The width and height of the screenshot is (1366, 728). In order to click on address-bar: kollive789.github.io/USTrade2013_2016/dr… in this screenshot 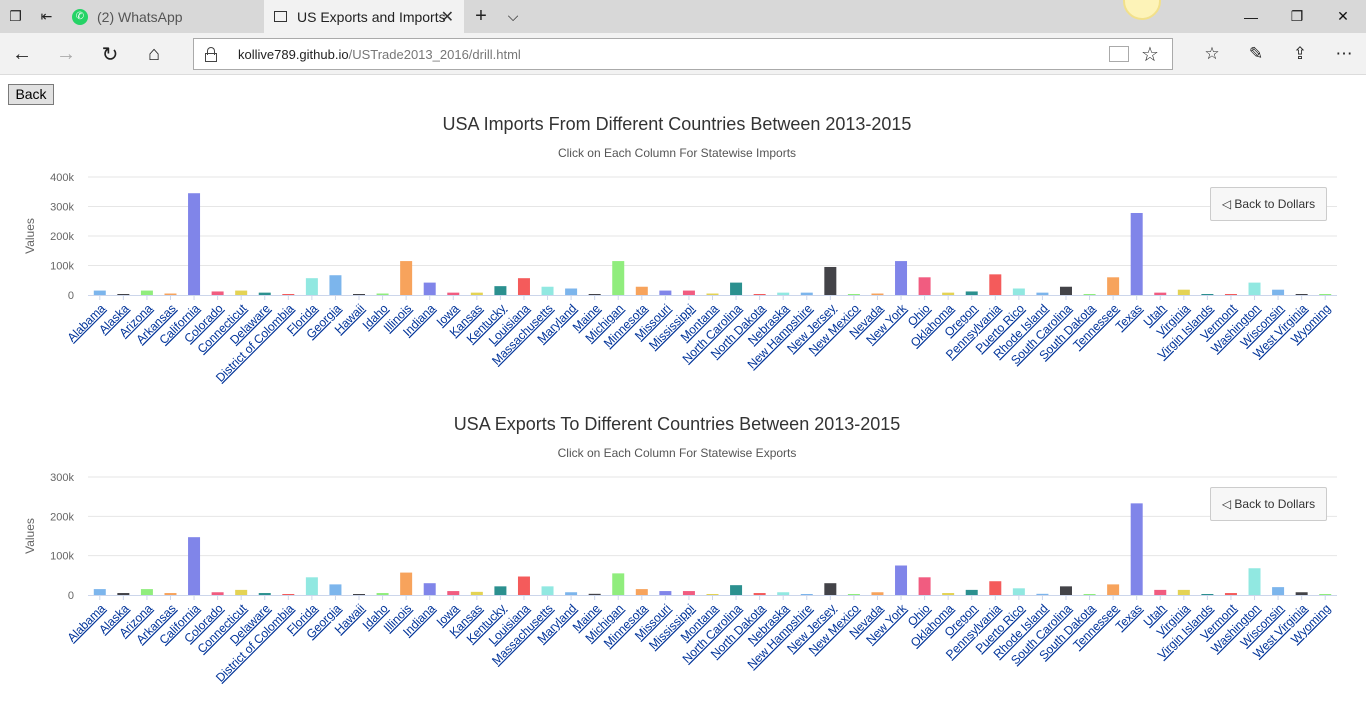, I will do `click(683, 54)`.